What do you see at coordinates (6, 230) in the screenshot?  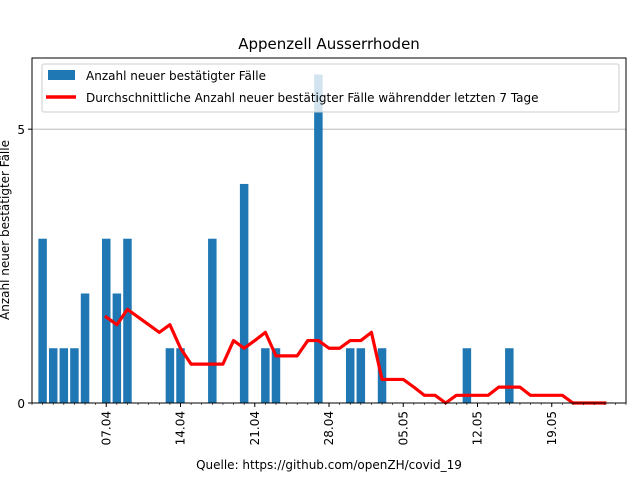 I see `y-axis-label: Anzahl neuer bestätigter Fälle` at bounding box center [6, 230].